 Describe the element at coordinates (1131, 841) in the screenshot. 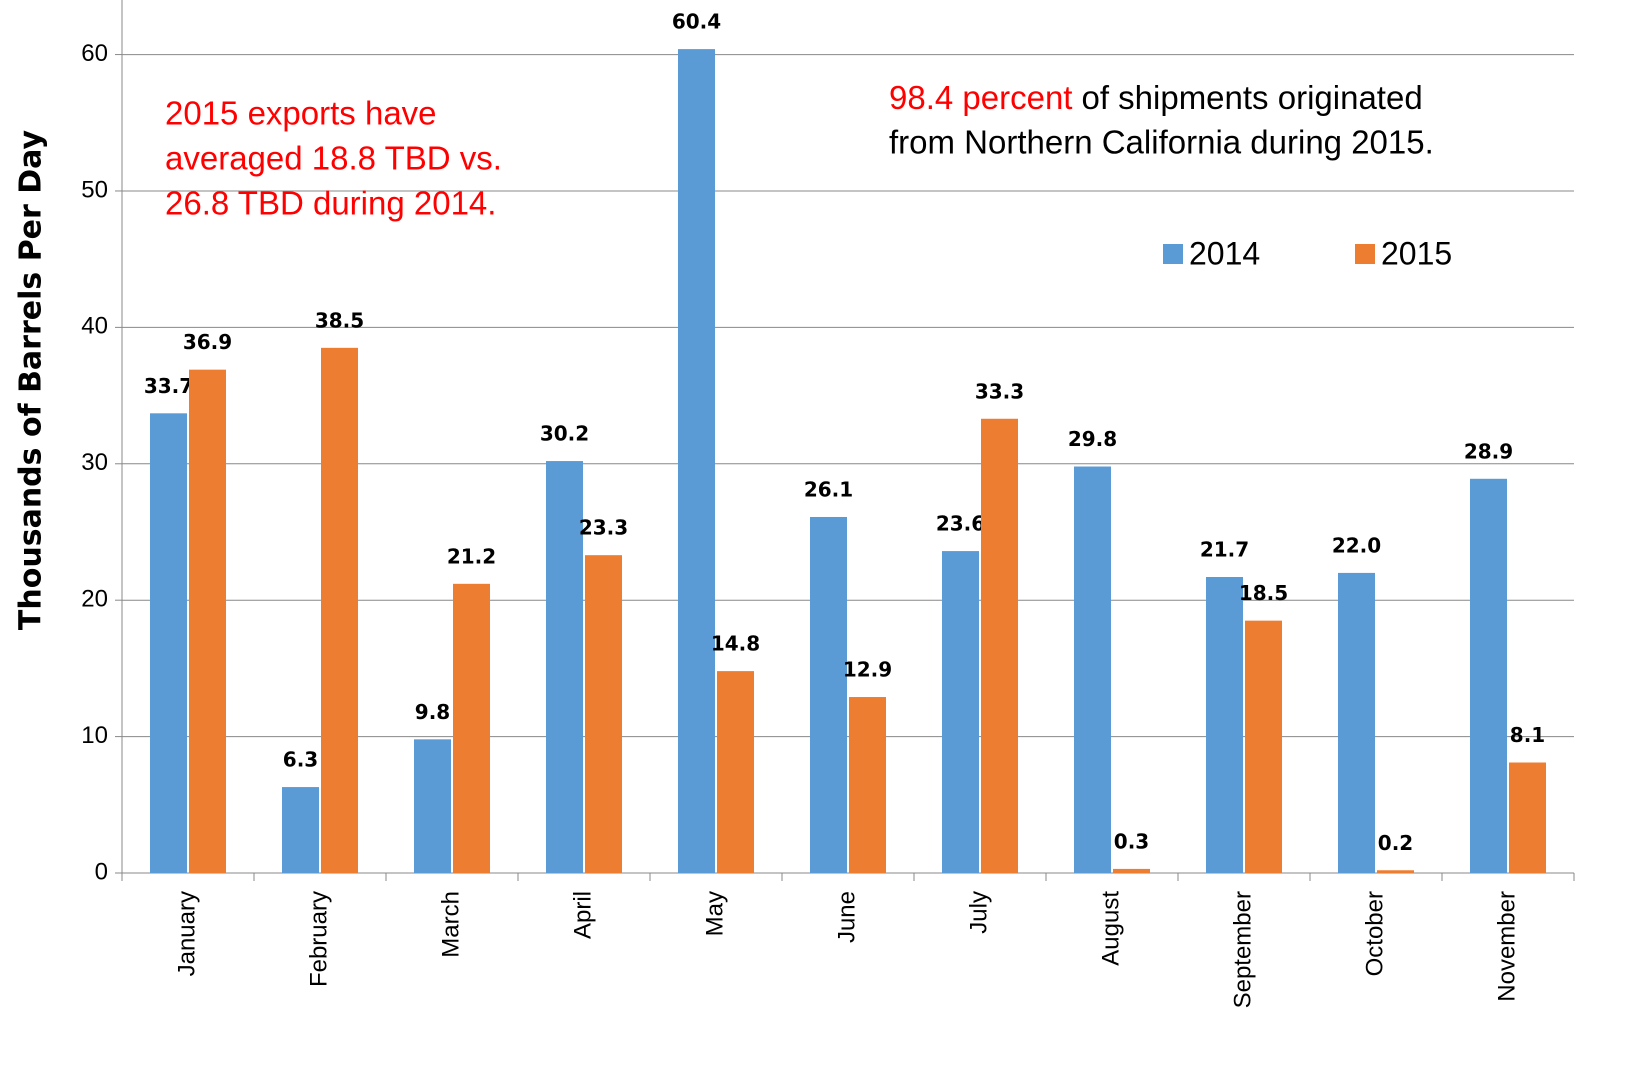

I see `value-label: 0.3` at that location.